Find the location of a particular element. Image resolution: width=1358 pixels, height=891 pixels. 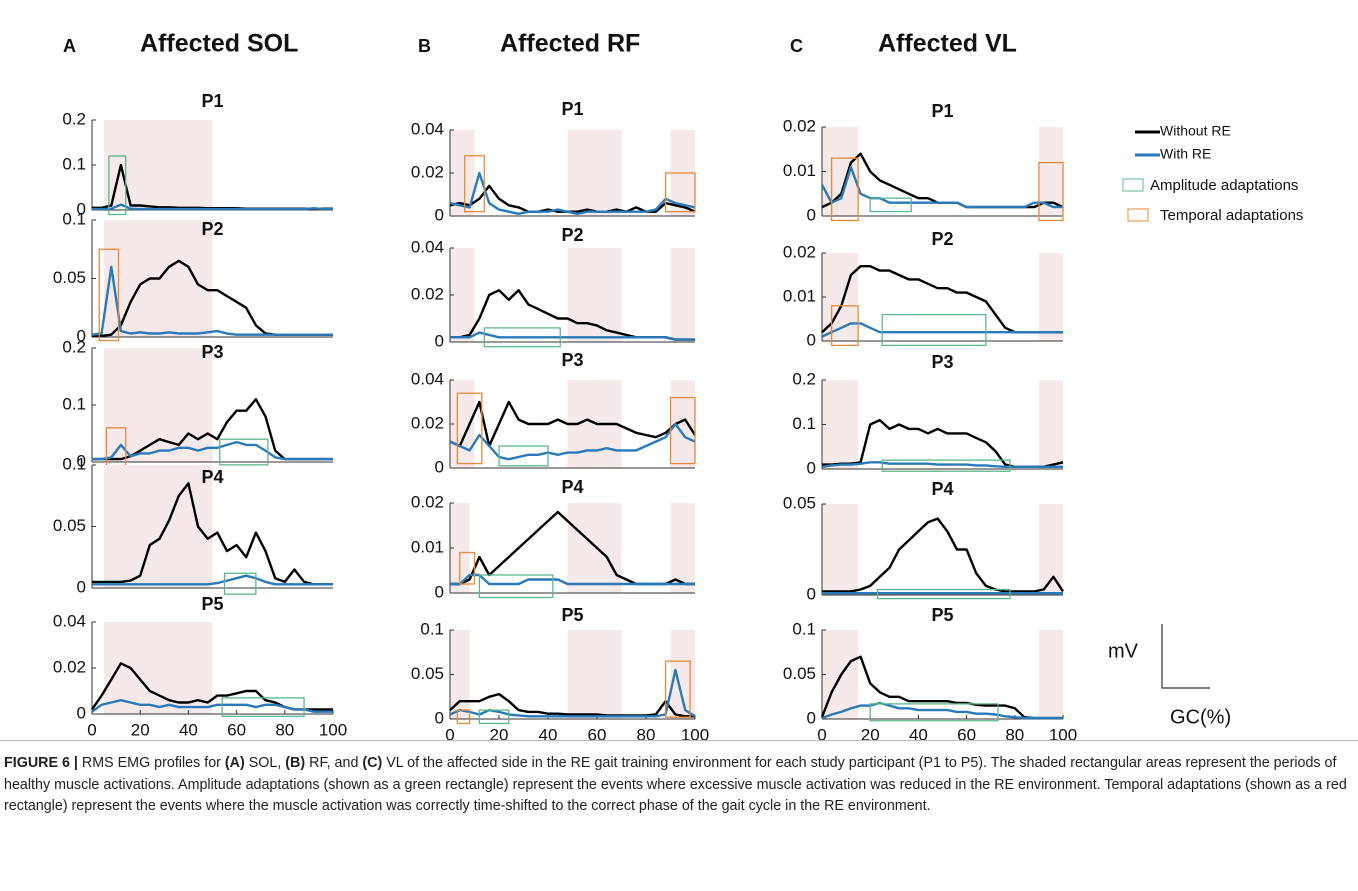

legend-label: Amplitude adaptations is located at coordinates (1224, 185).